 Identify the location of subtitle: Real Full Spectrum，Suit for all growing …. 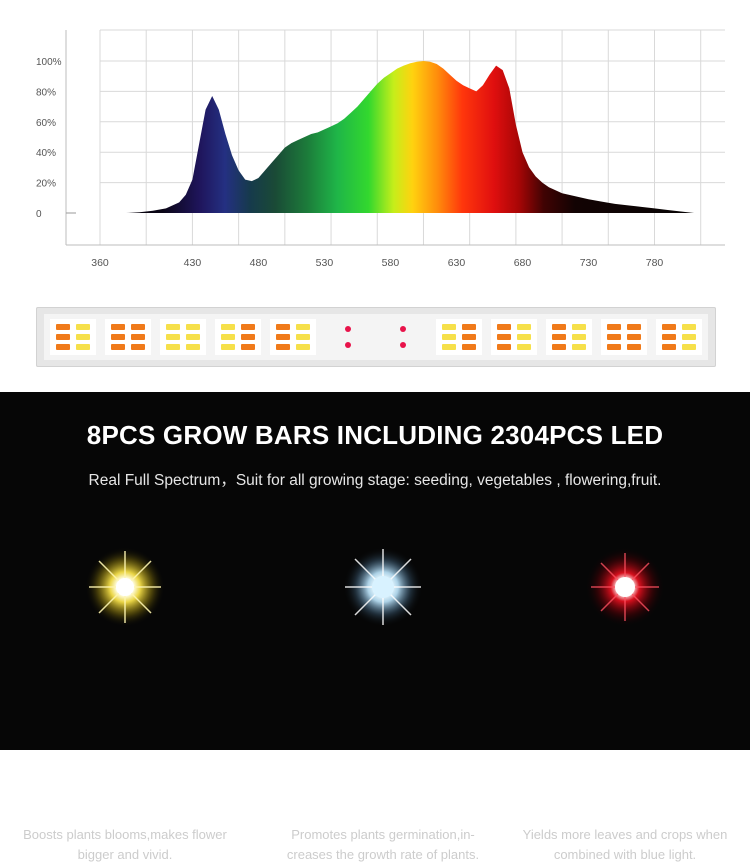
(375, 480).